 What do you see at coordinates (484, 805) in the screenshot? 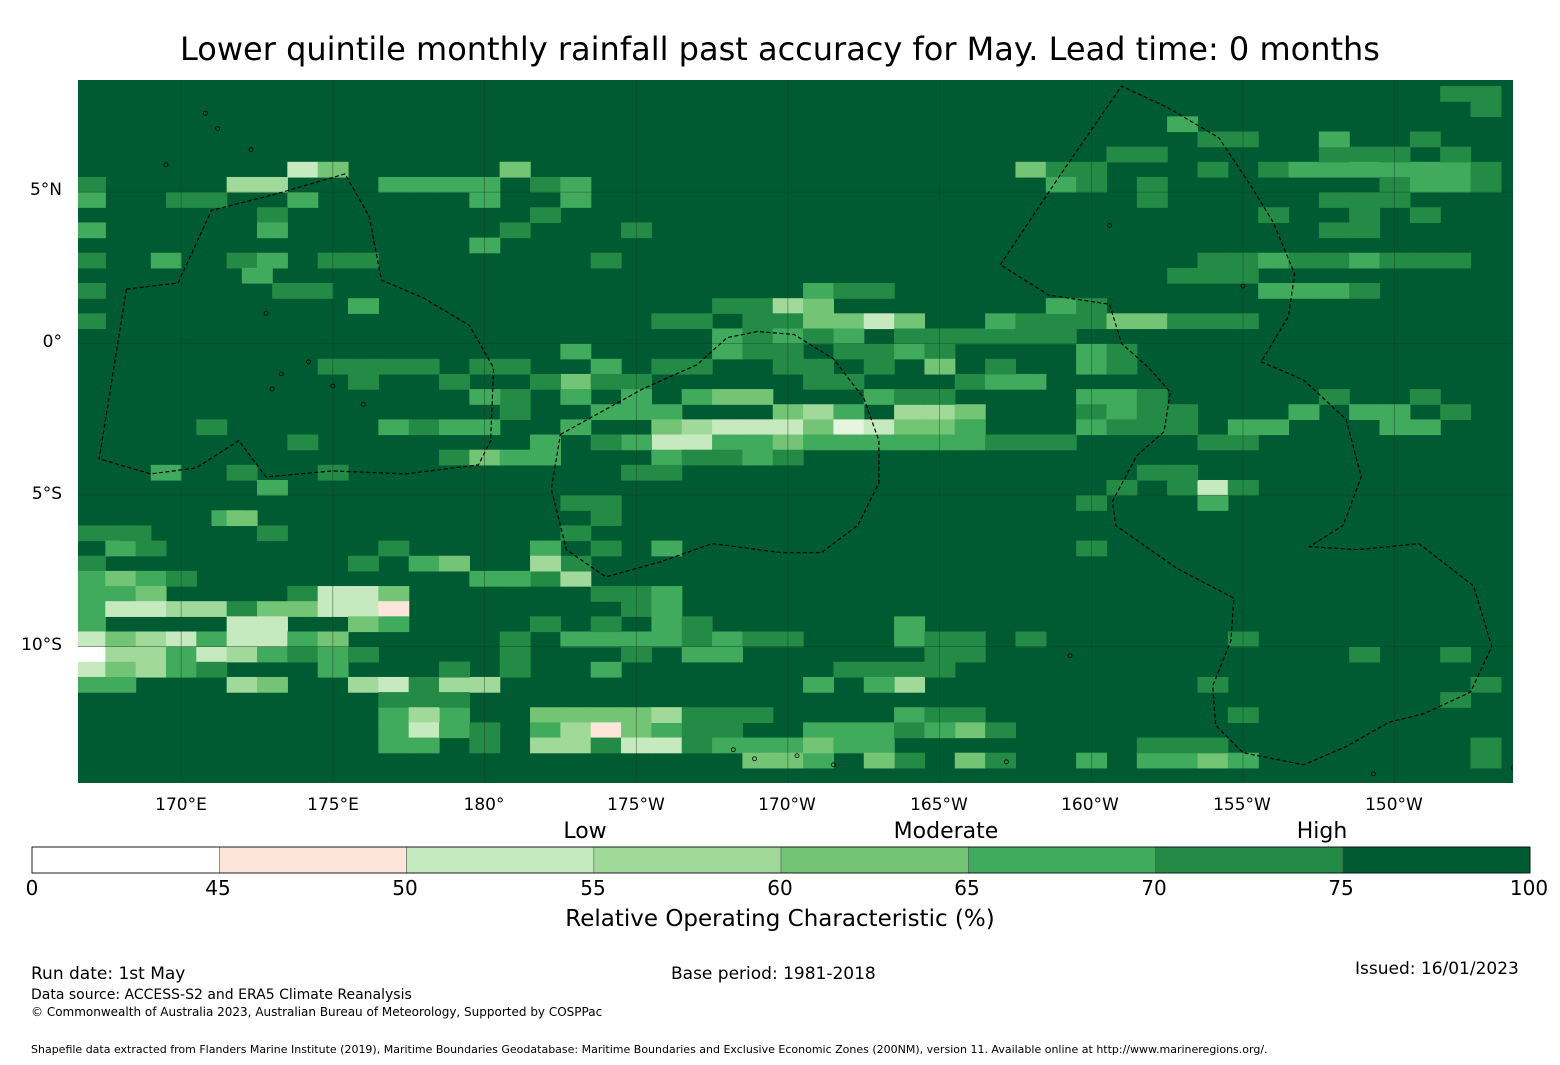
I see `lon-tick-180: 180°` at bounding box center [484, 805].